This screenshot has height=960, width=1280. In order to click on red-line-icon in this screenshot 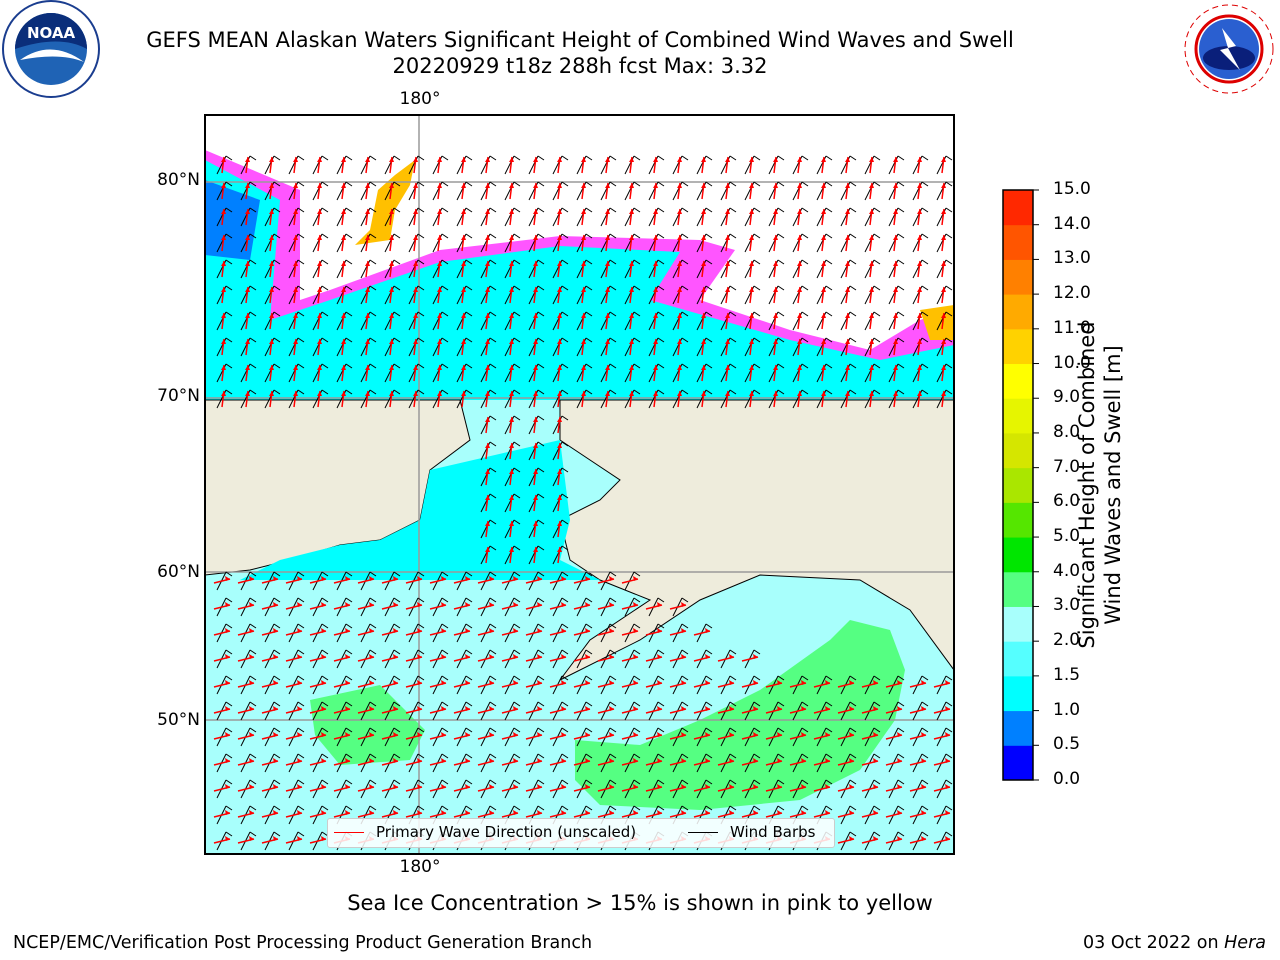, I will do `click(349, 832)`.